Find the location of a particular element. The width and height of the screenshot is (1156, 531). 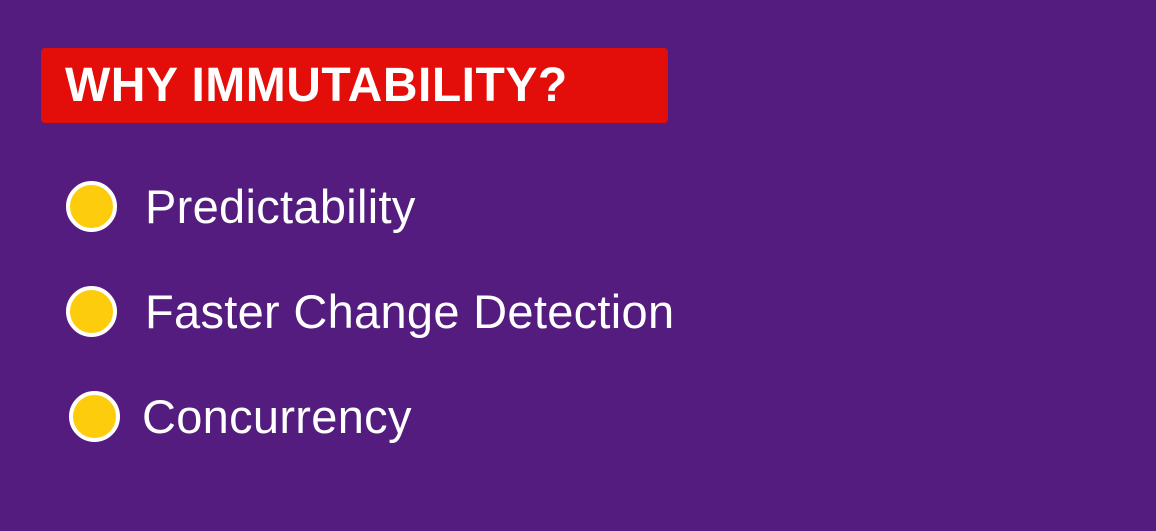

bullet-item-concurrency: Concurrency is located at coordinates (240, 416).